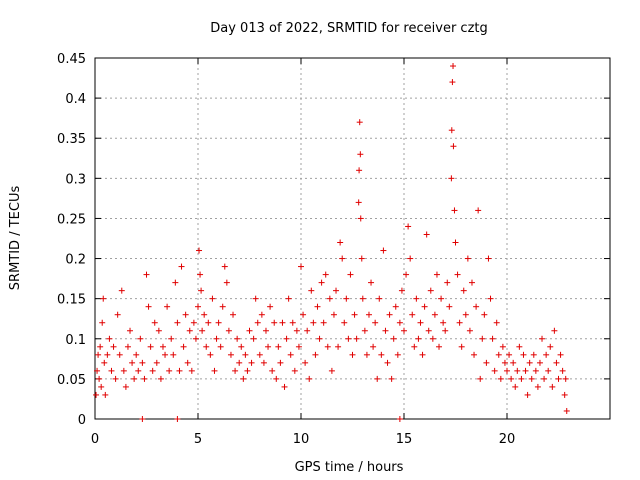 The width and height of the screenshot is (640, 480). I want to click on x-tick-label: 0, so click(95, 439).